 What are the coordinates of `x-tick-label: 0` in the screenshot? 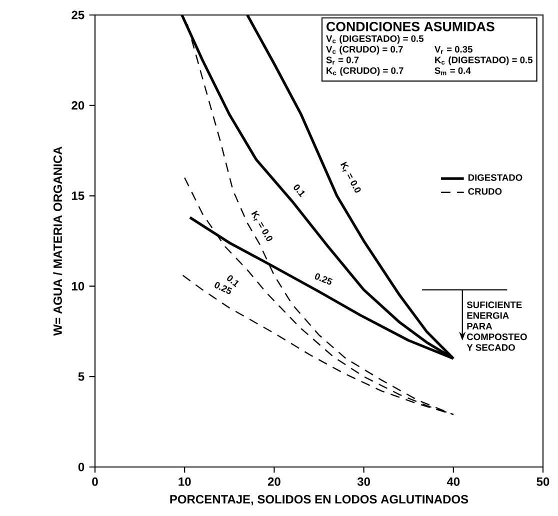 It's located at (95, 481).